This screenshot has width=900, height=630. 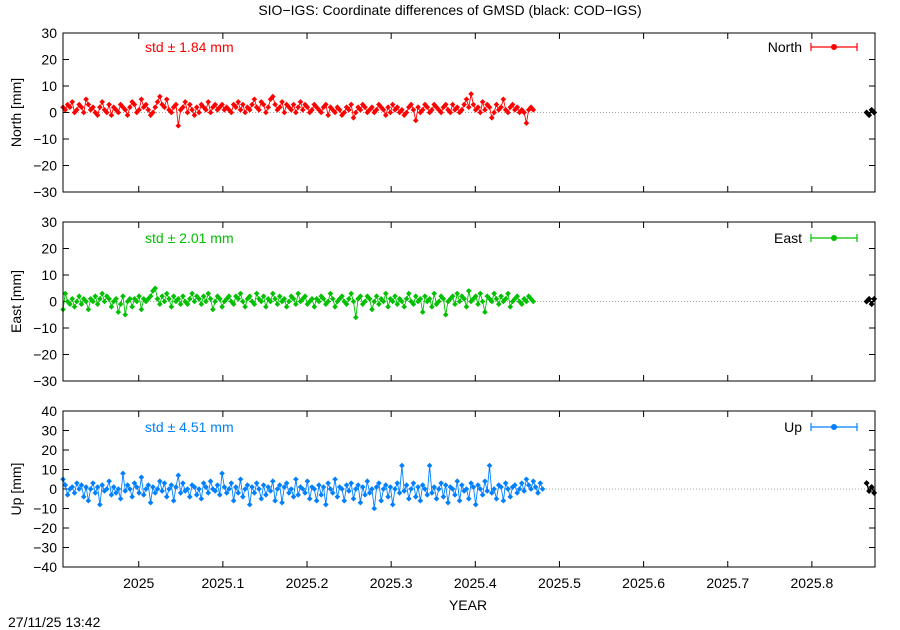 I want to click on up-ytick-label: −20, so click(x=45, y=528).